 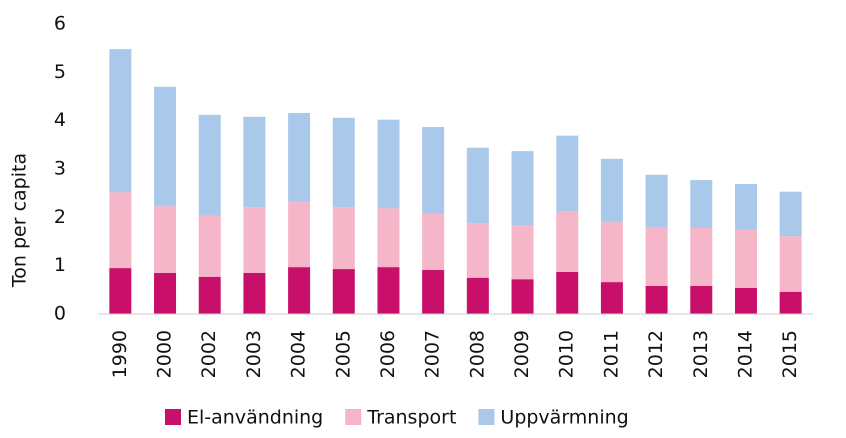 I want to click on x-tick-label: 2011, so click(x=611, y=354).